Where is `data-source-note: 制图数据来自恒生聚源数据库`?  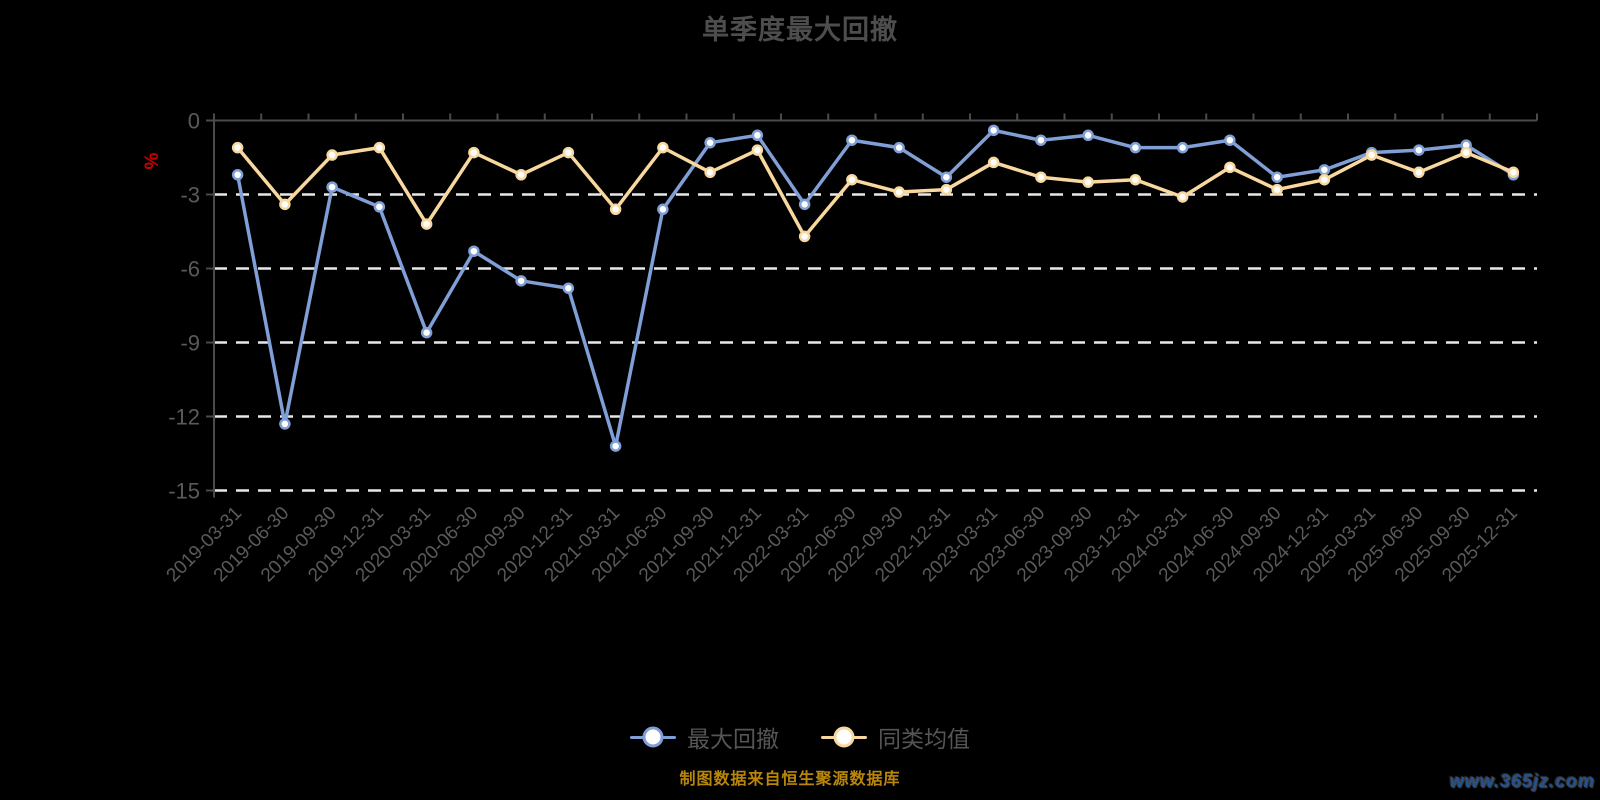
data-source-note: 制图数据来自恒生聚源数据库 is located at coordinates (790, 779).